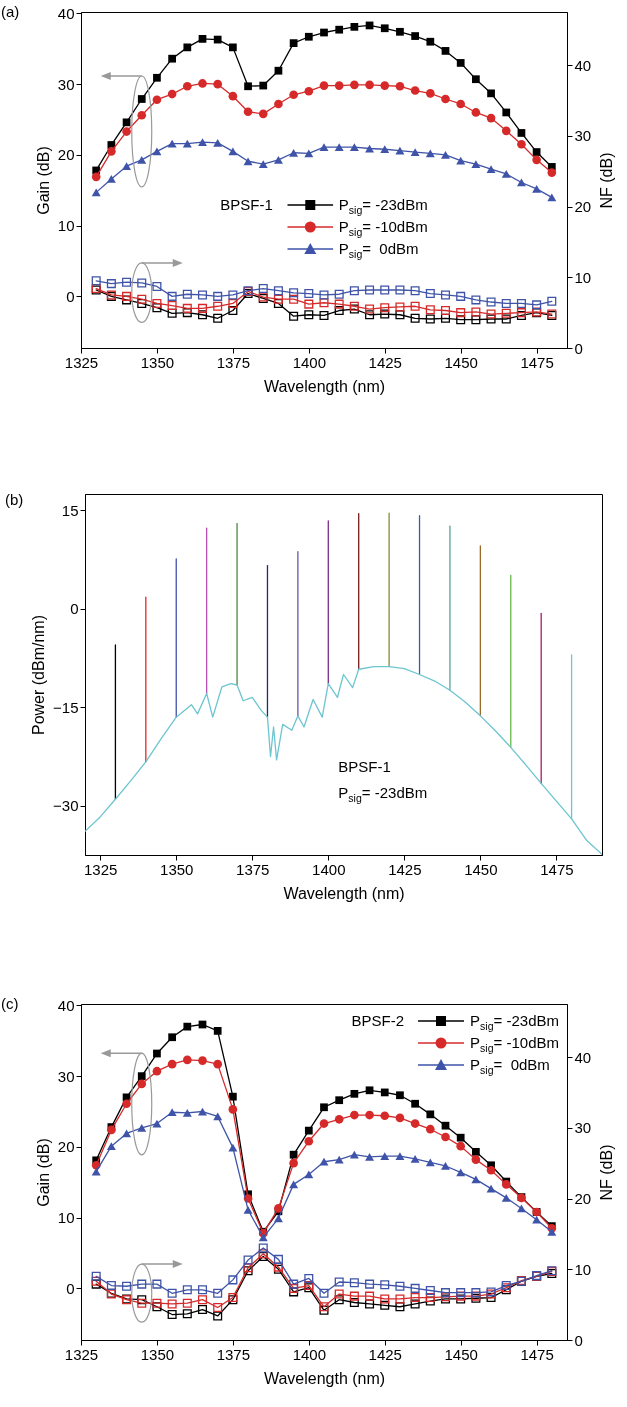 The image size is (627, 1407). I want to click on y-tick-label: −30, so click(66, 806).